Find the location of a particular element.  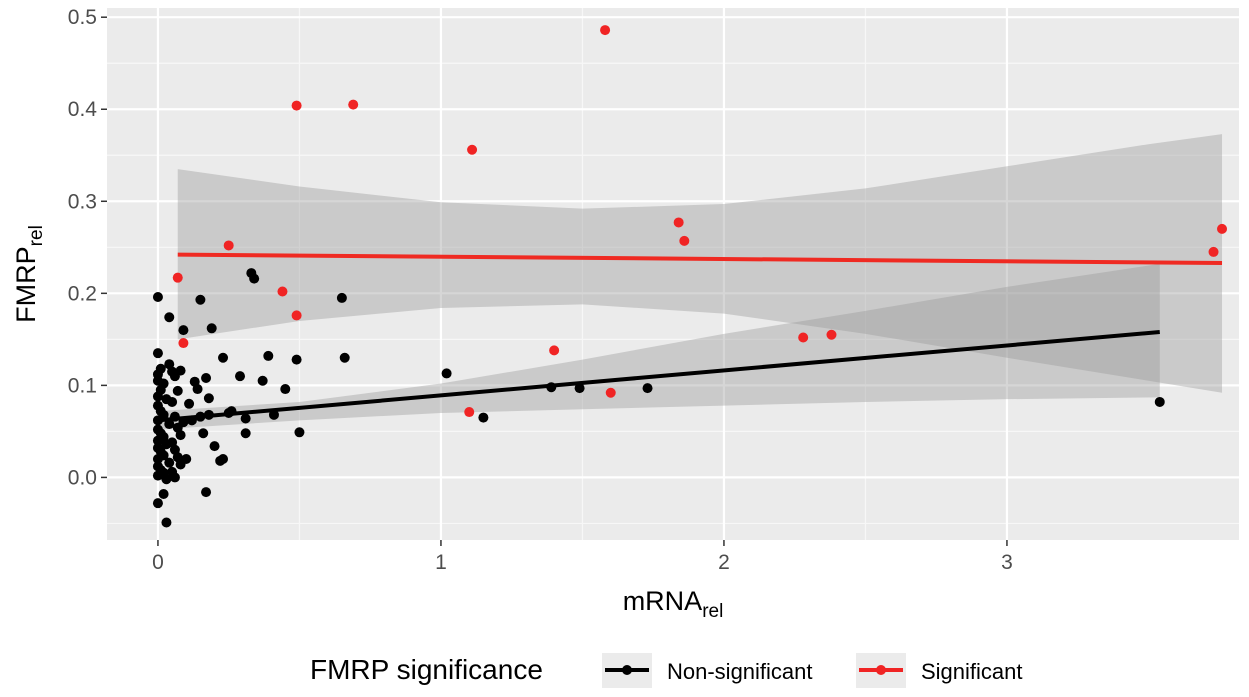

y-tick-label: 0.4 is located at coordinates (83, 109).